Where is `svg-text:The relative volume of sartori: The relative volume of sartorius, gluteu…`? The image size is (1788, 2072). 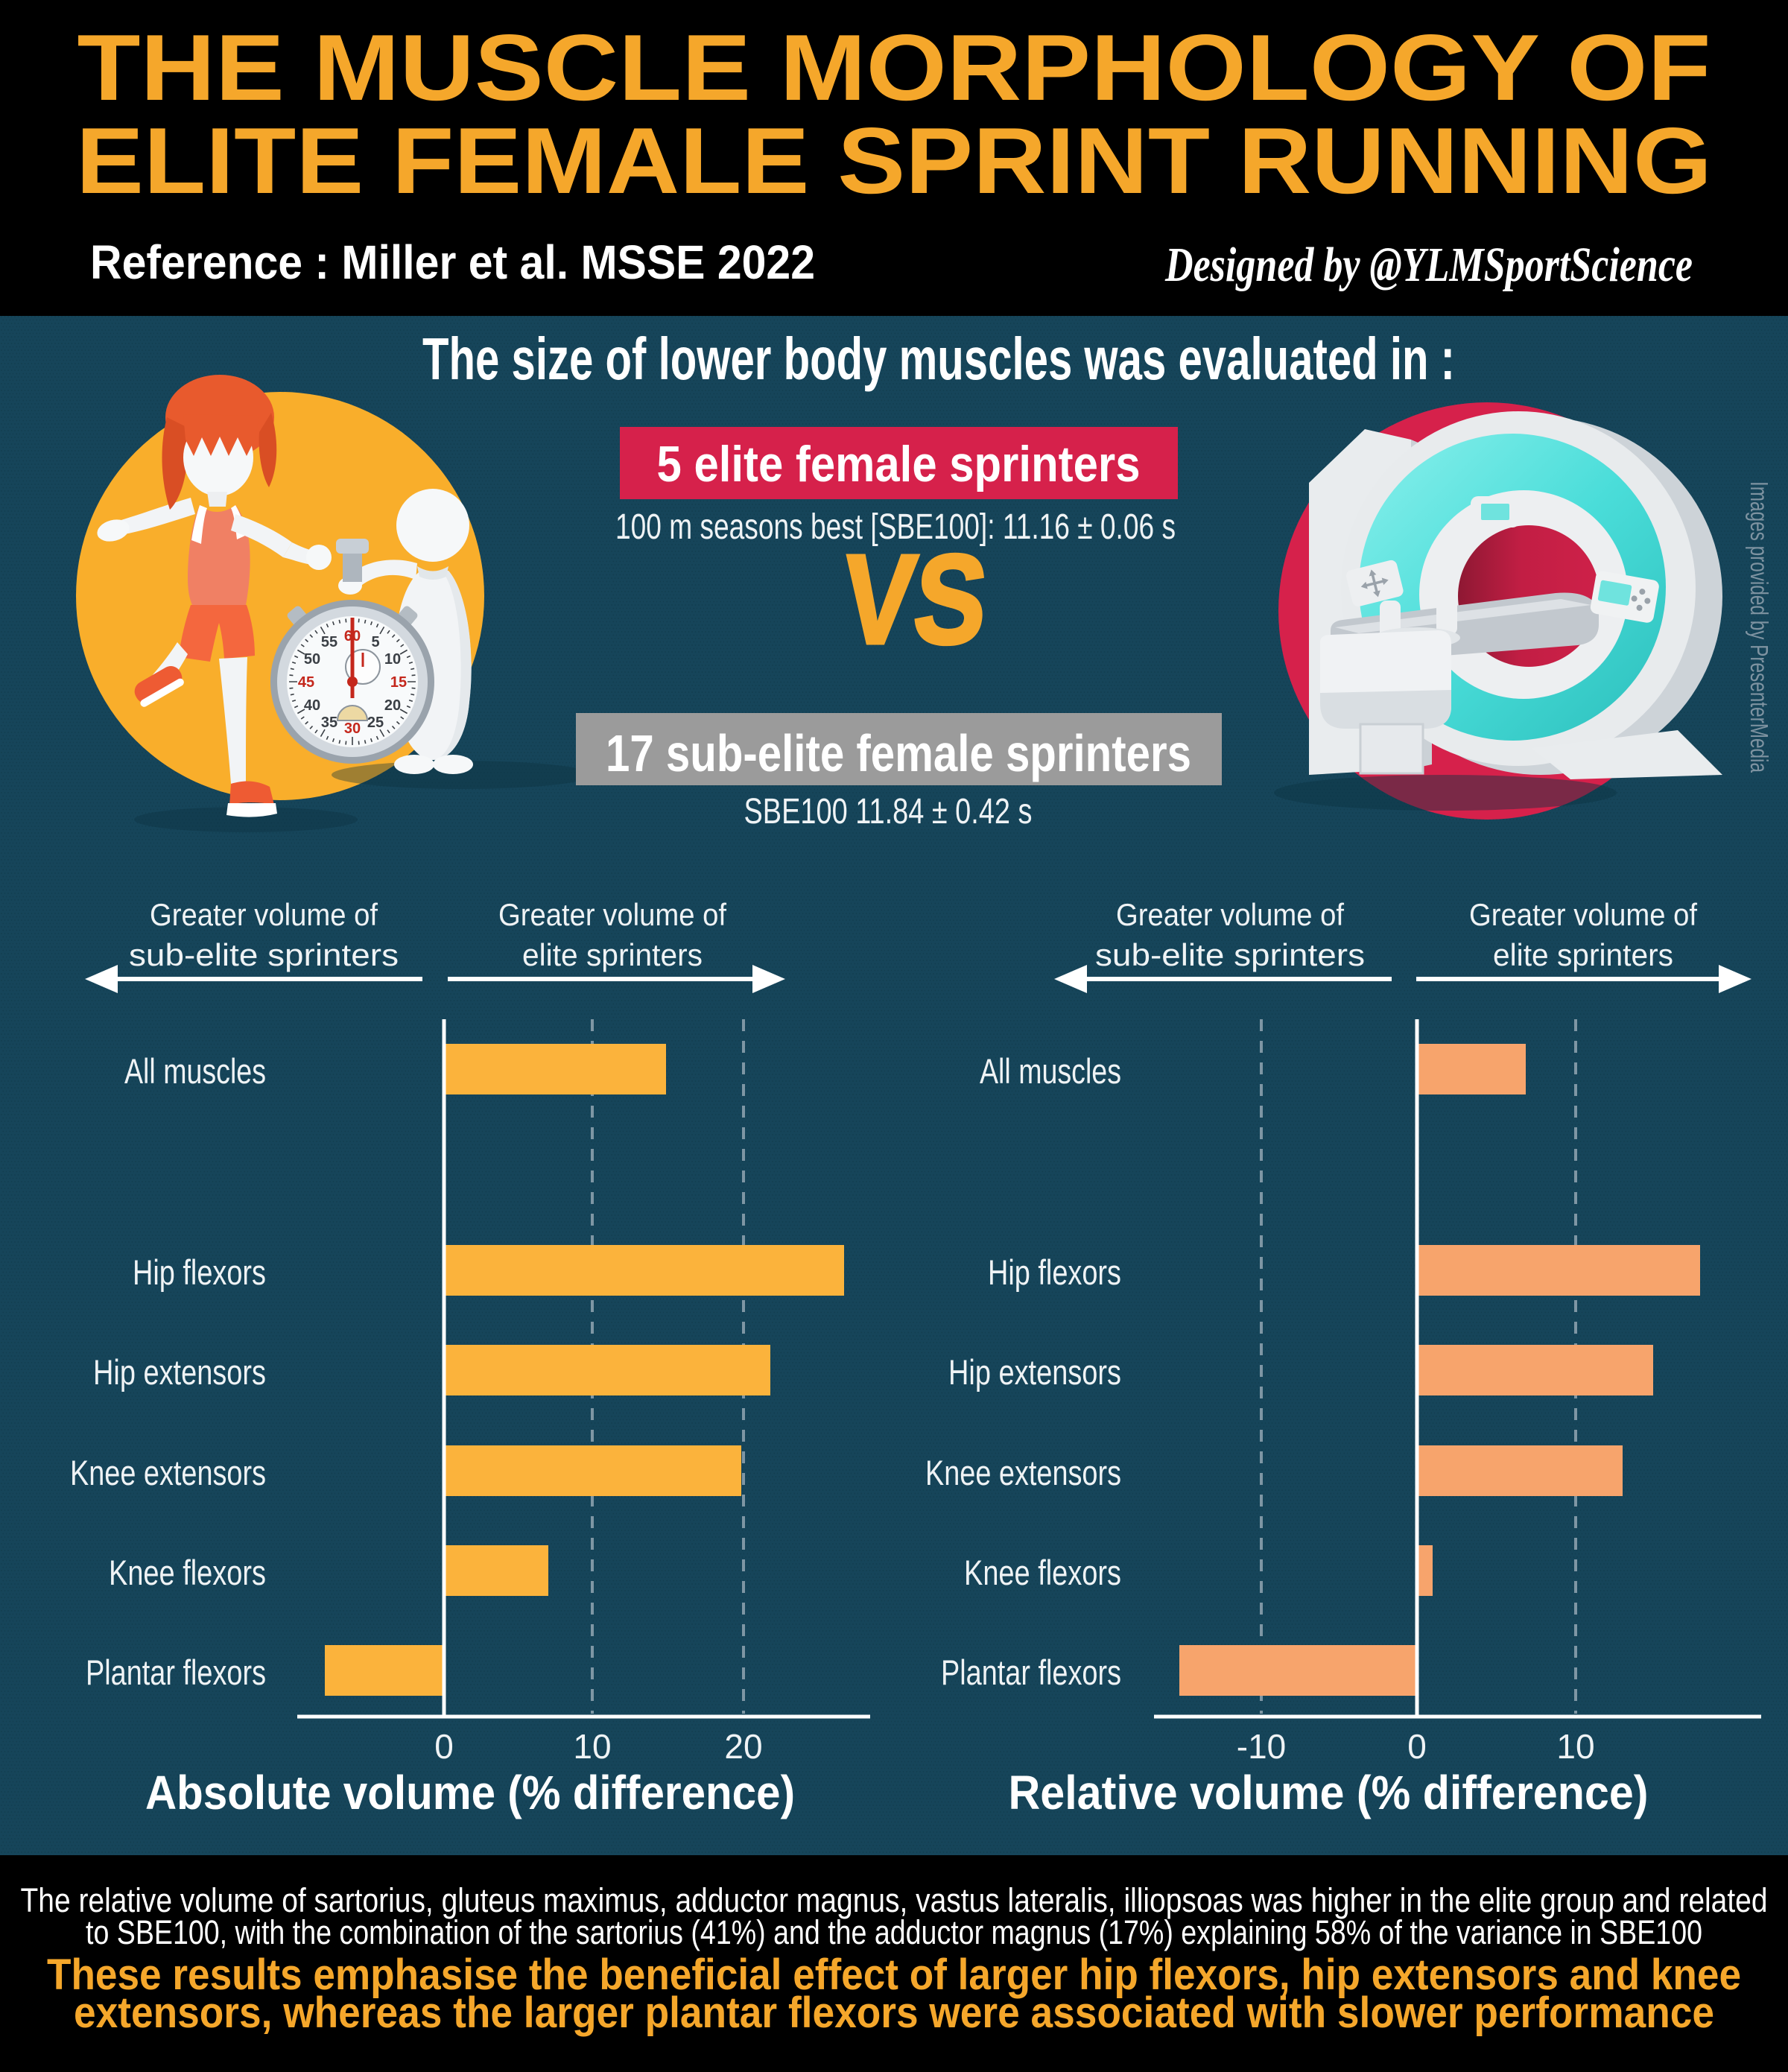 svg-text:The relative volume of sartori: The relative volume of sartorius, gluteu… is located at coordinates (894, 1900).